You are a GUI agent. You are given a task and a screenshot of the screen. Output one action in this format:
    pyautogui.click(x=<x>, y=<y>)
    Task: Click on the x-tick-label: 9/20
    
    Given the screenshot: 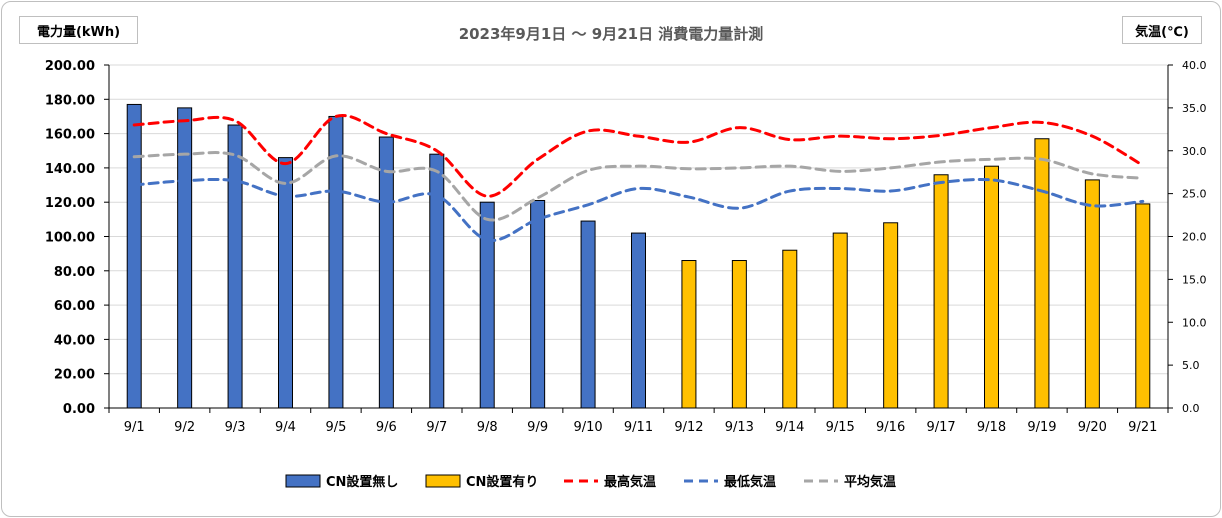 What is the action you would take?
    pyautogui.click(x=1092, y=427)
    